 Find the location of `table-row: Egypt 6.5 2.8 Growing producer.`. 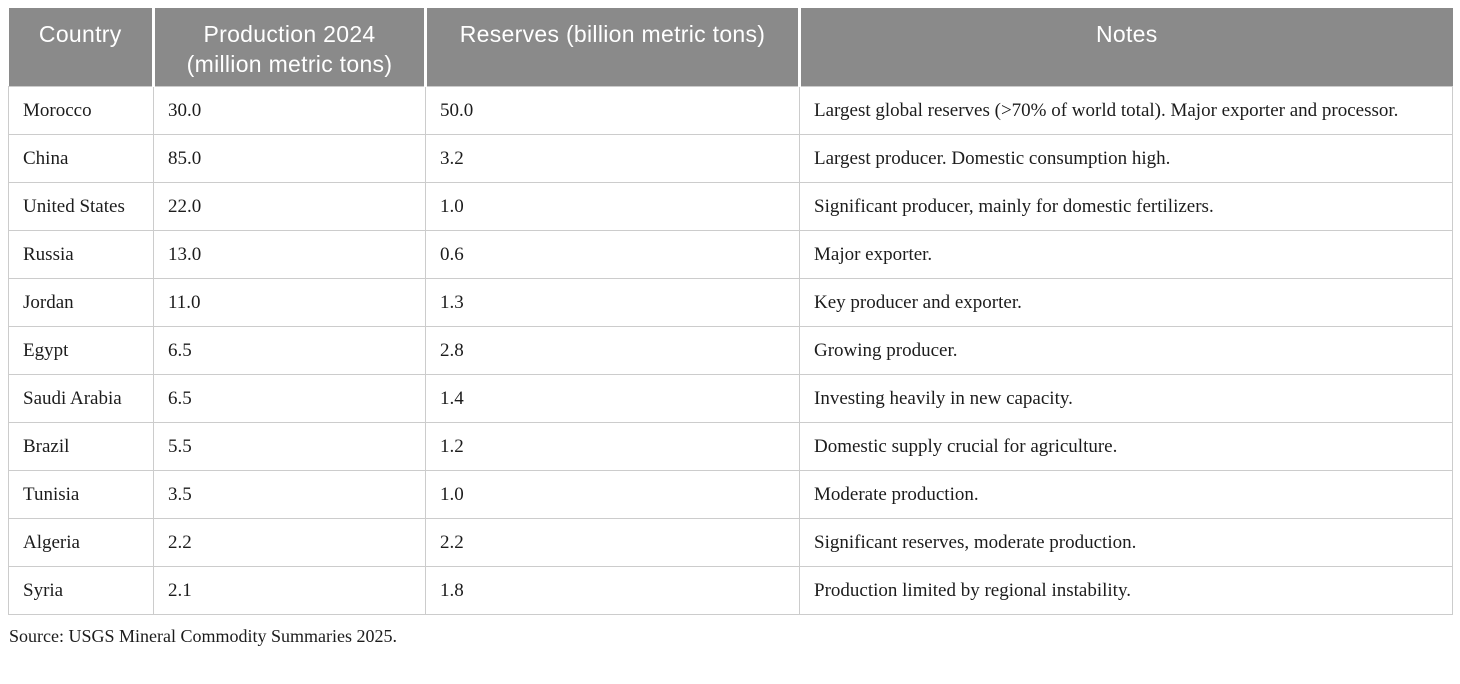

table-row: Egypt 6.5 2.8 Growing producer. is located at coordinates (730, 350).